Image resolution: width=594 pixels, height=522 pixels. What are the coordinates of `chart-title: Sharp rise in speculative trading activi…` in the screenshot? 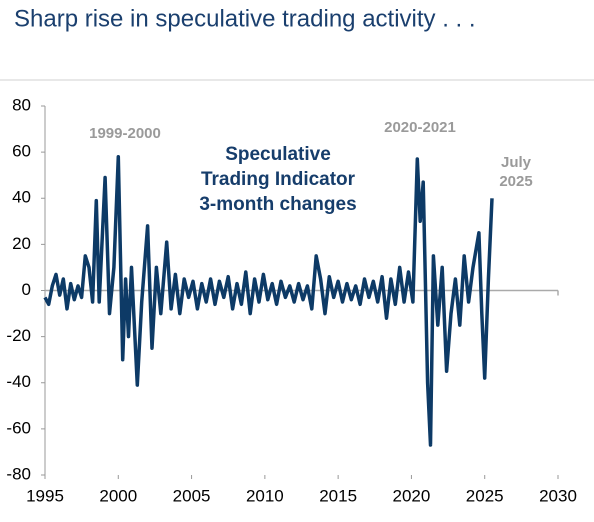 It's located at (245, 18).